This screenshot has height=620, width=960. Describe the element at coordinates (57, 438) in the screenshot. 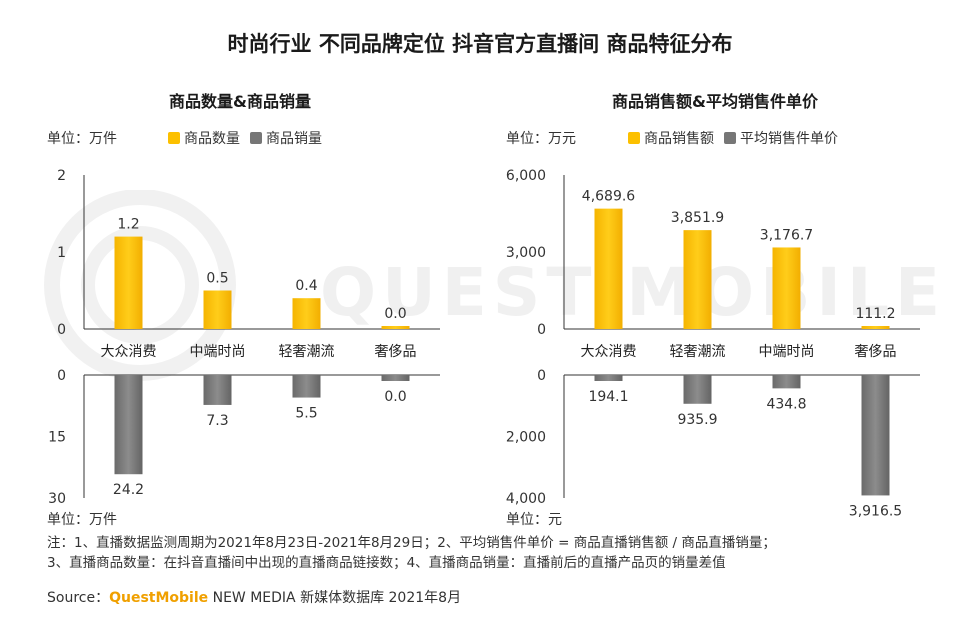

I see `bottom-y-tick-label: 15` at that location.